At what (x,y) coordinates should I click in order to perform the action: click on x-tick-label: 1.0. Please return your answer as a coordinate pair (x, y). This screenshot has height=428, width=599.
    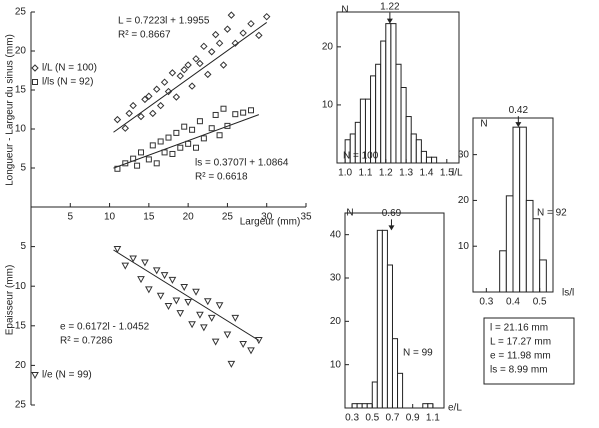
    Looking at the image, I should click on (345, 173).